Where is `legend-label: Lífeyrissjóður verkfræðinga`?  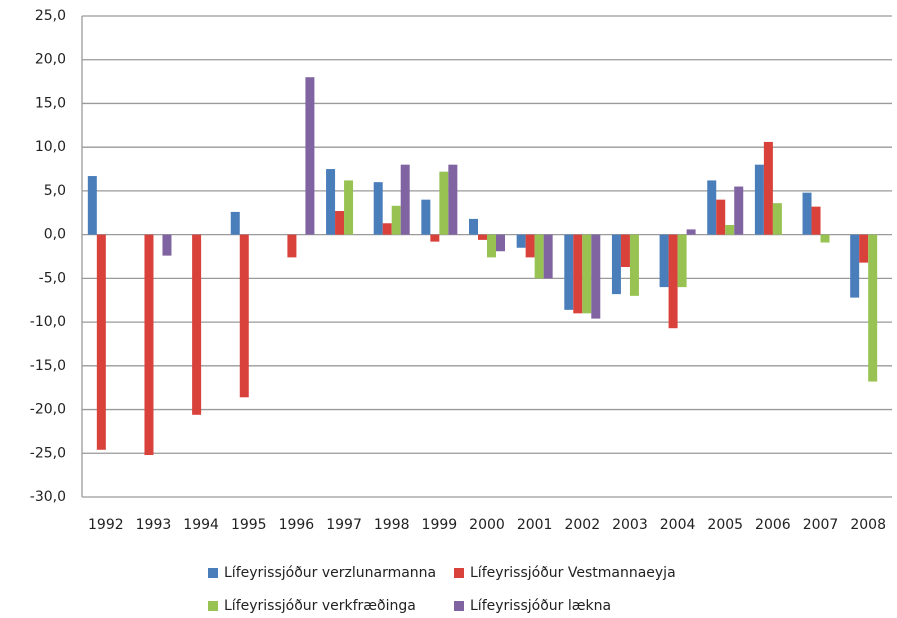
legend-label: Lífeyrissjóður verkfræðinga is located at coordinates (320, 606).